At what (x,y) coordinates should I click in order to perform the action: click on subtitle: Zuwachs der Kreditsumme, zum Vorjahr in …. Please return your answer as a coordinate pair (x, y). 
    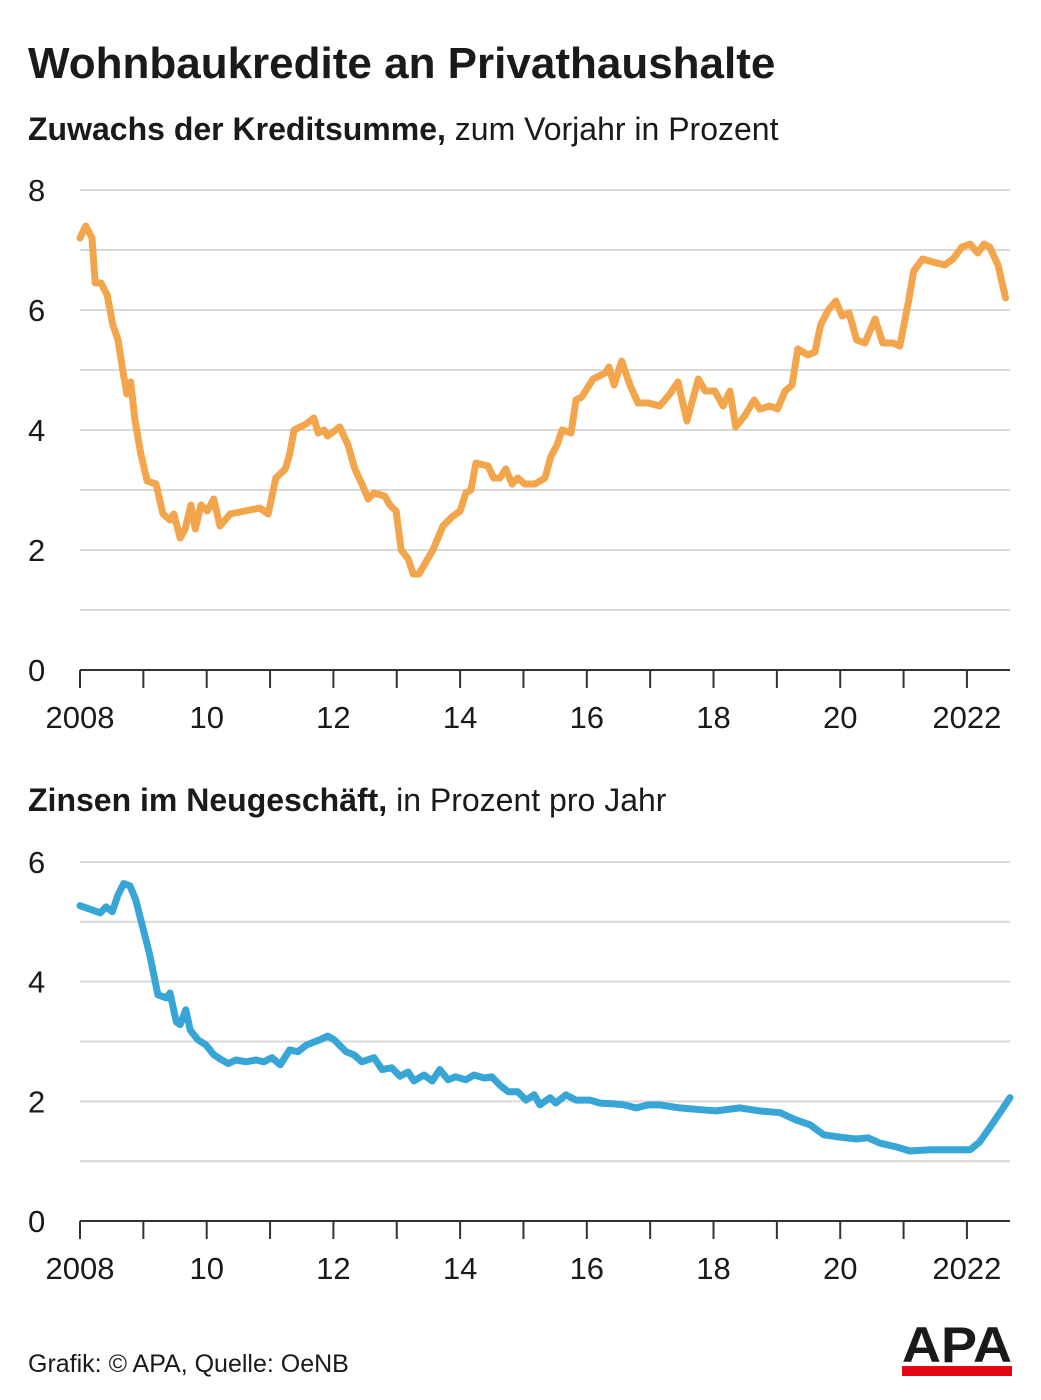
    Looking at the image, I should click on (403, 129).